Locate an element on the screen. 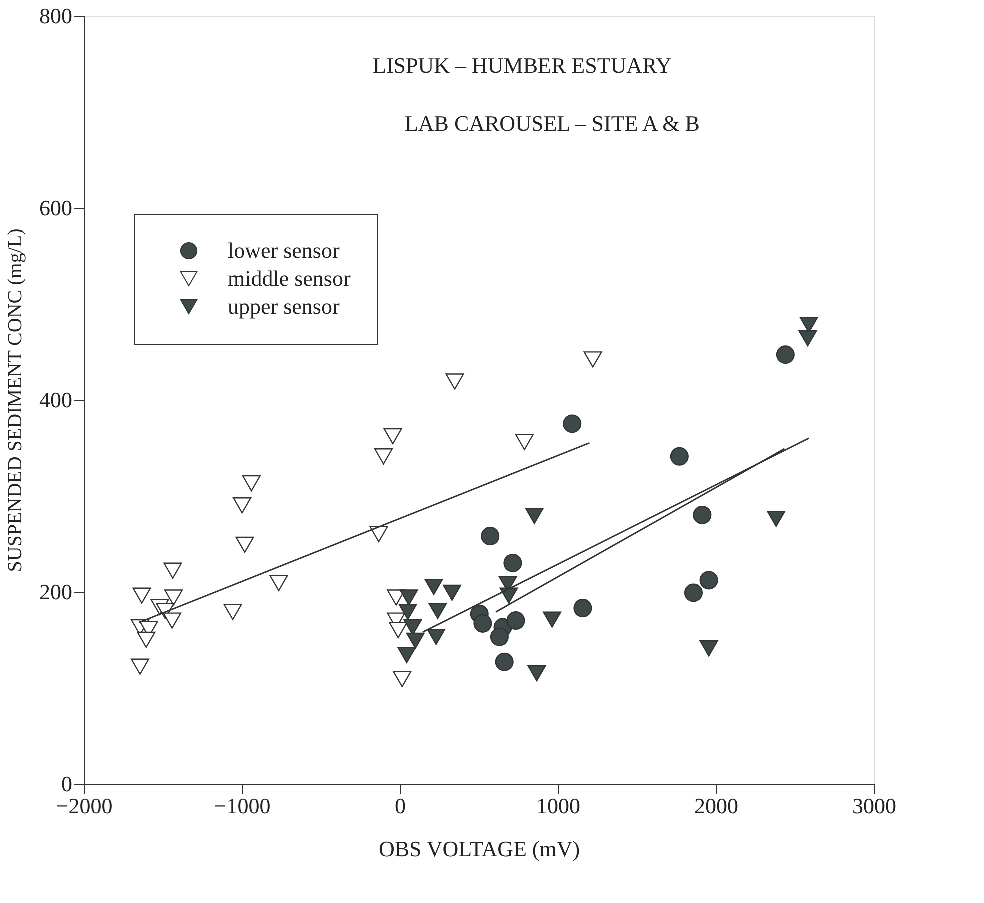 This screenshot has height=903, width=984. y-tick-label: 0 is located at coordinates (67, 784).